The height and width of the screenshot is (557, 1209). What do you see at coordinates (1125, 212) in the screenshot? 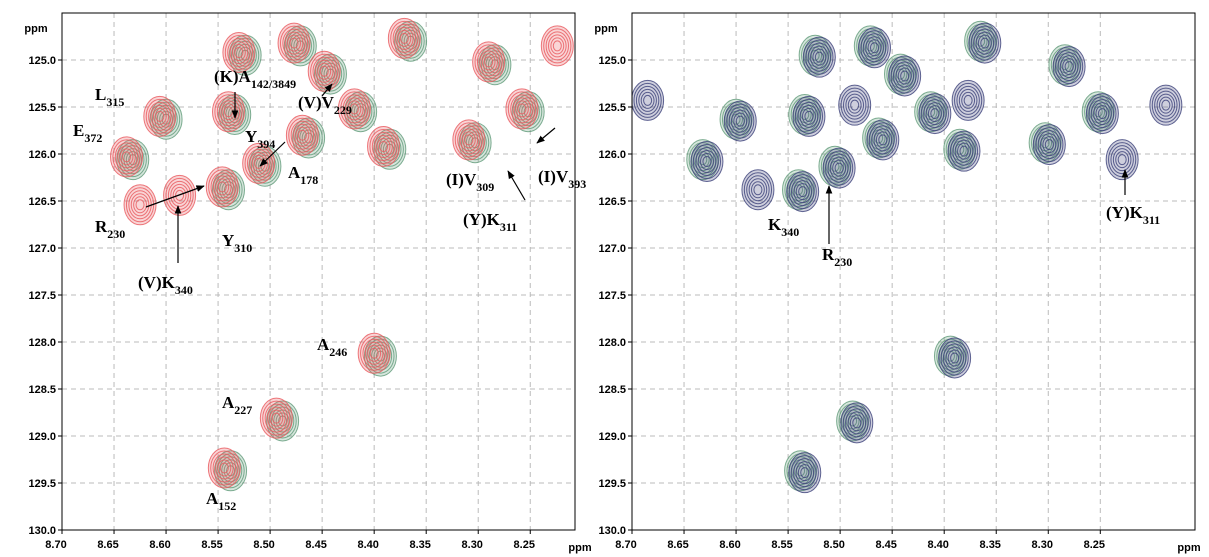
I see `annotation-text: (Y)K` at bounding box center [1125, 212].